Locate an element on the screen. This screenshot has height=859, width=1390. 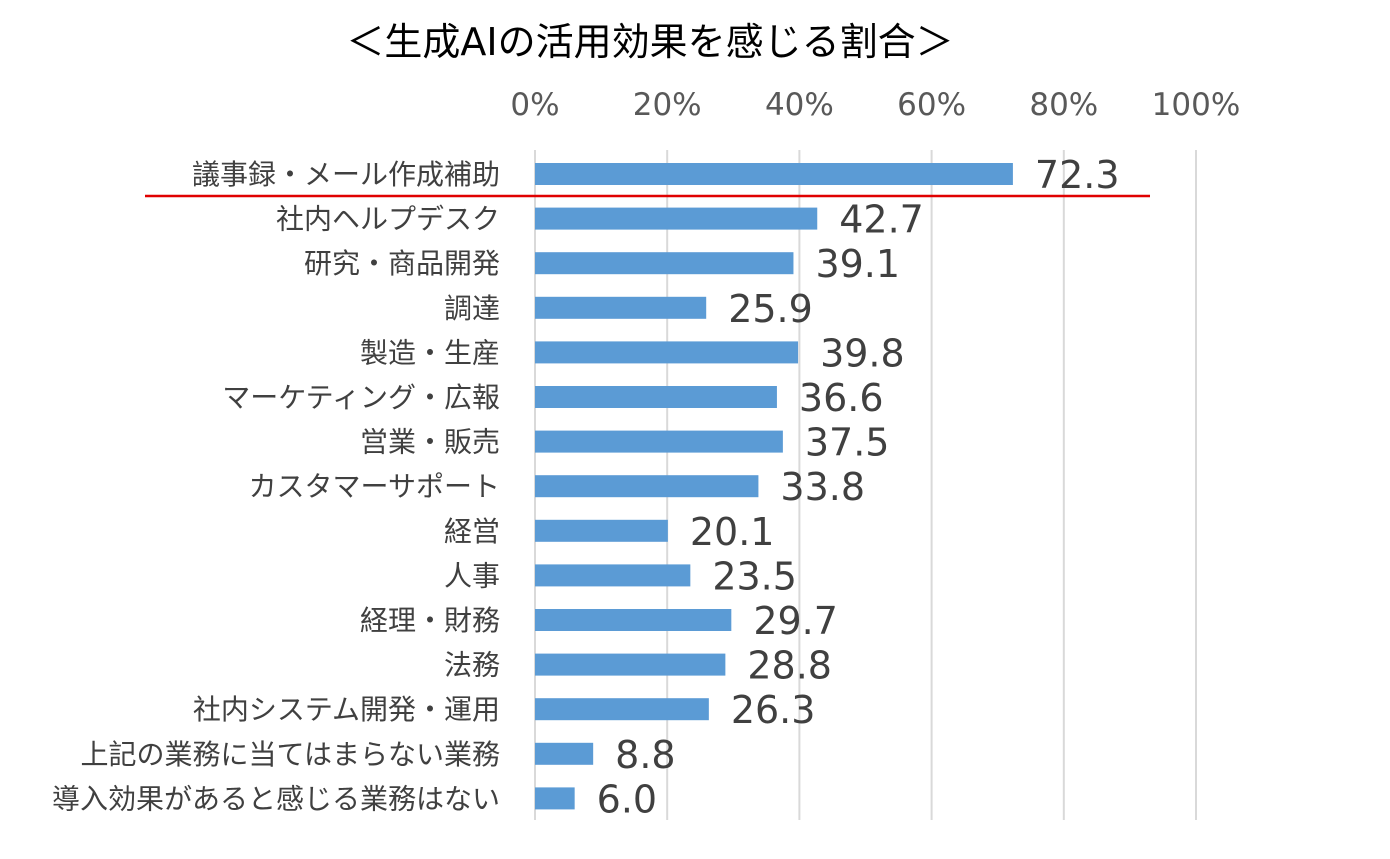
category-label: 導入効果があると感じる業務はない is located at coordinates (276, 798).